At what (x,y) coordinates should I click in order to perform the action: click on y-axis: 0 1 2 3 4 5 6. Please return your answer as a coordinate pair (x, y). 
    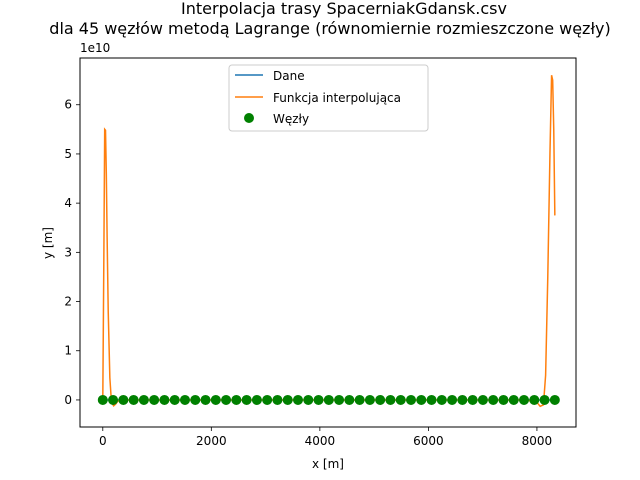
    Looking at the image, I should click on (72, 252).